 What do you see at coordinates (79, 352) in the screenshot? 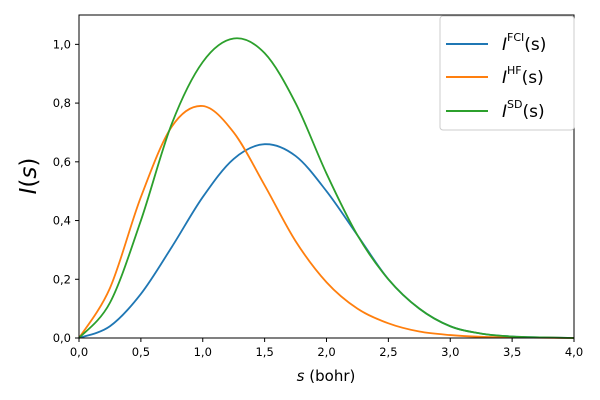
I see `x-tick-label: 0,0` at bounding box center [79, 352].